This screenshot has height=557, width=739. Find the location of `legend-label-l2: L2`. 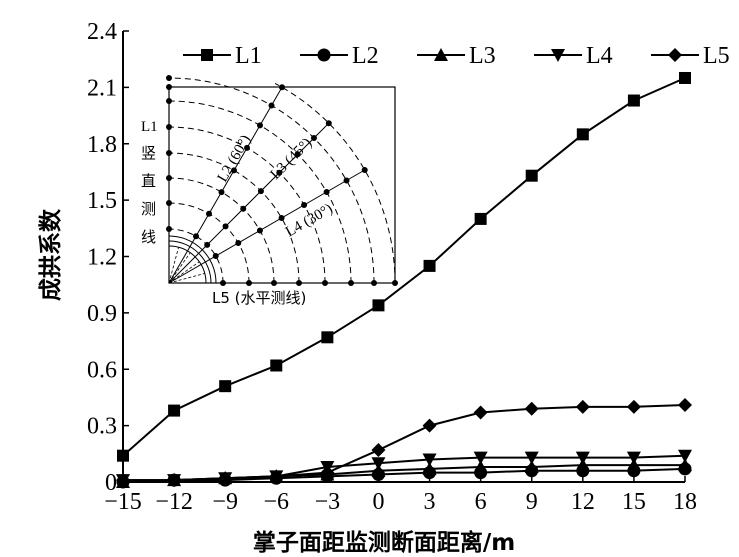

legend-label-l2: L2 is located at coordinates (365, 56).